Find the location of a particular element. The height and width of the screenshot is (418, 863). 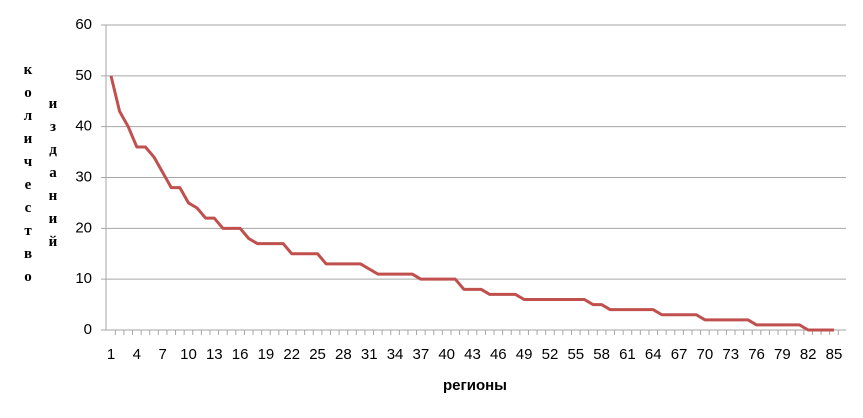

x-tick-label: 40 is located at coordinates (446, 354).